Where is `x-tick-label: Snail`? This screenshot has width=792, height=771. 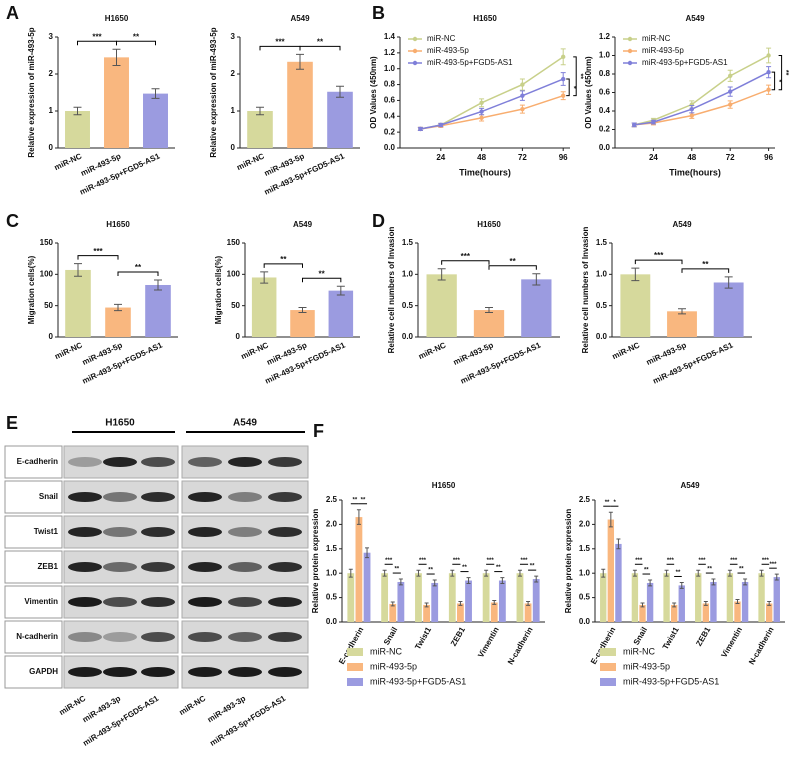 x-tick-label: Snail is located at coordinates (390, 636).